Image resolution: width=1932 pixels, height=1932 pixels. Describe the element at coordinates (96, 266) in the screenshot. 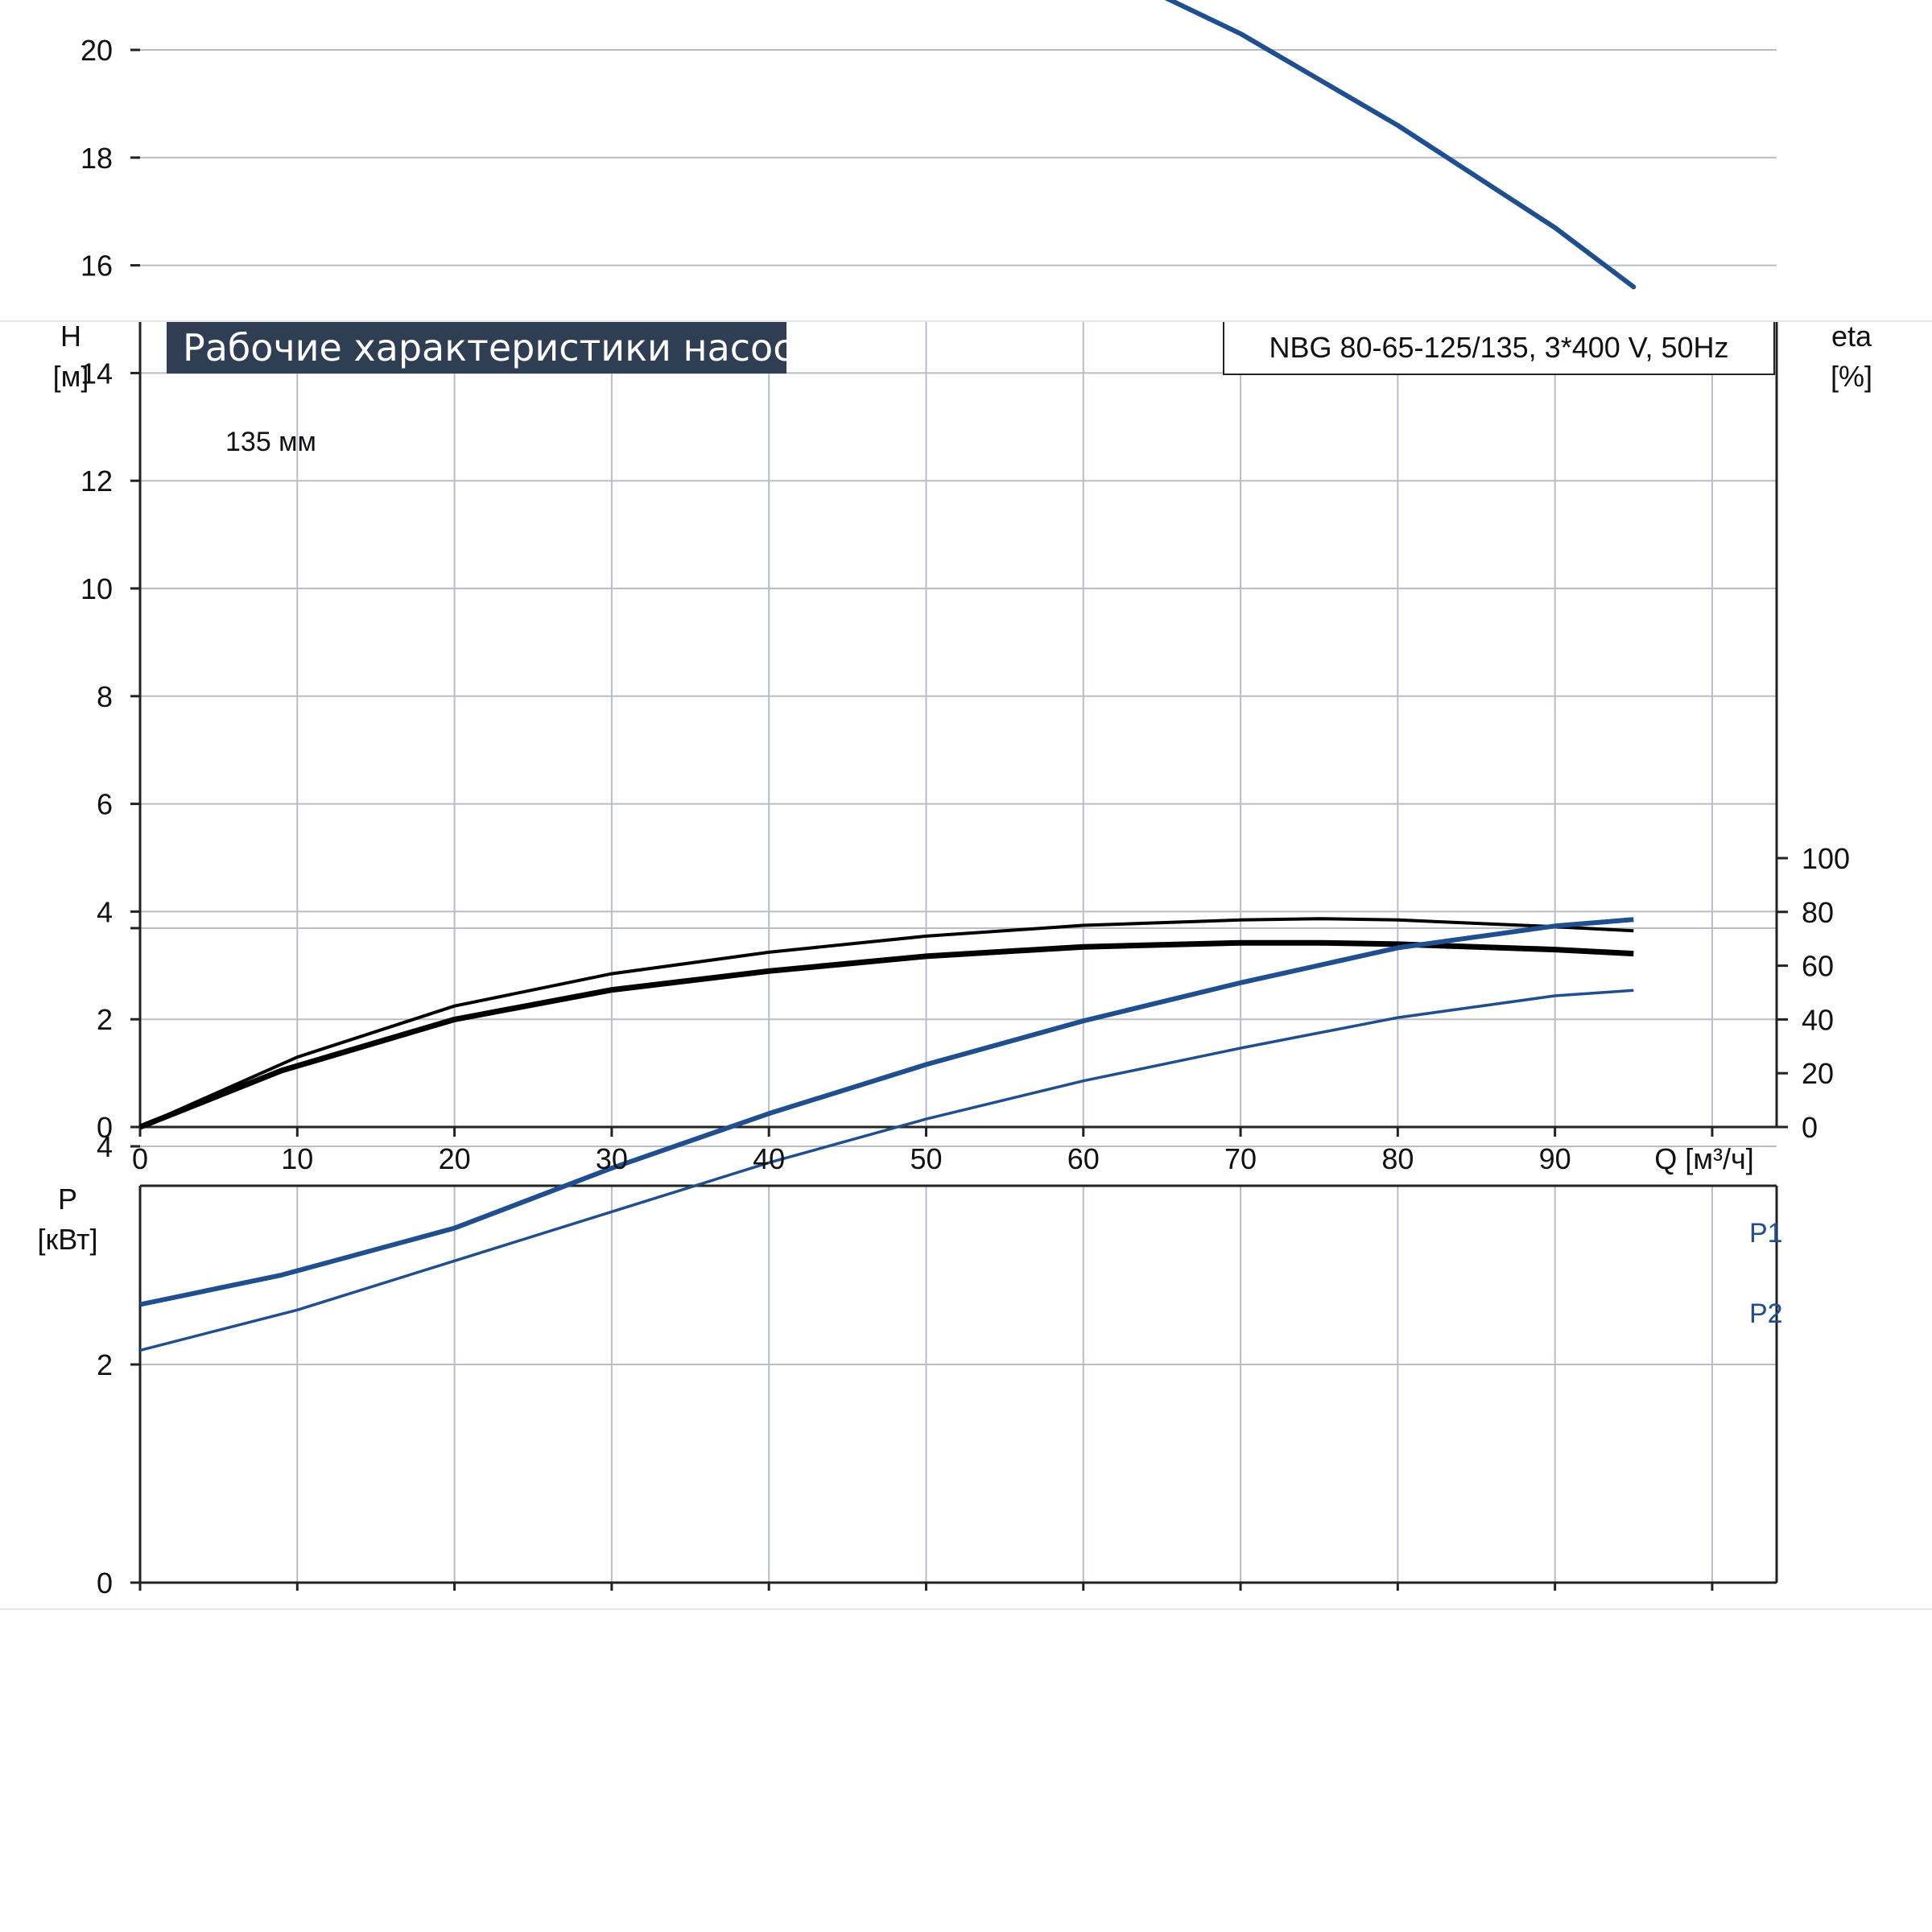

I see `left-tick-label: 16` at that location.